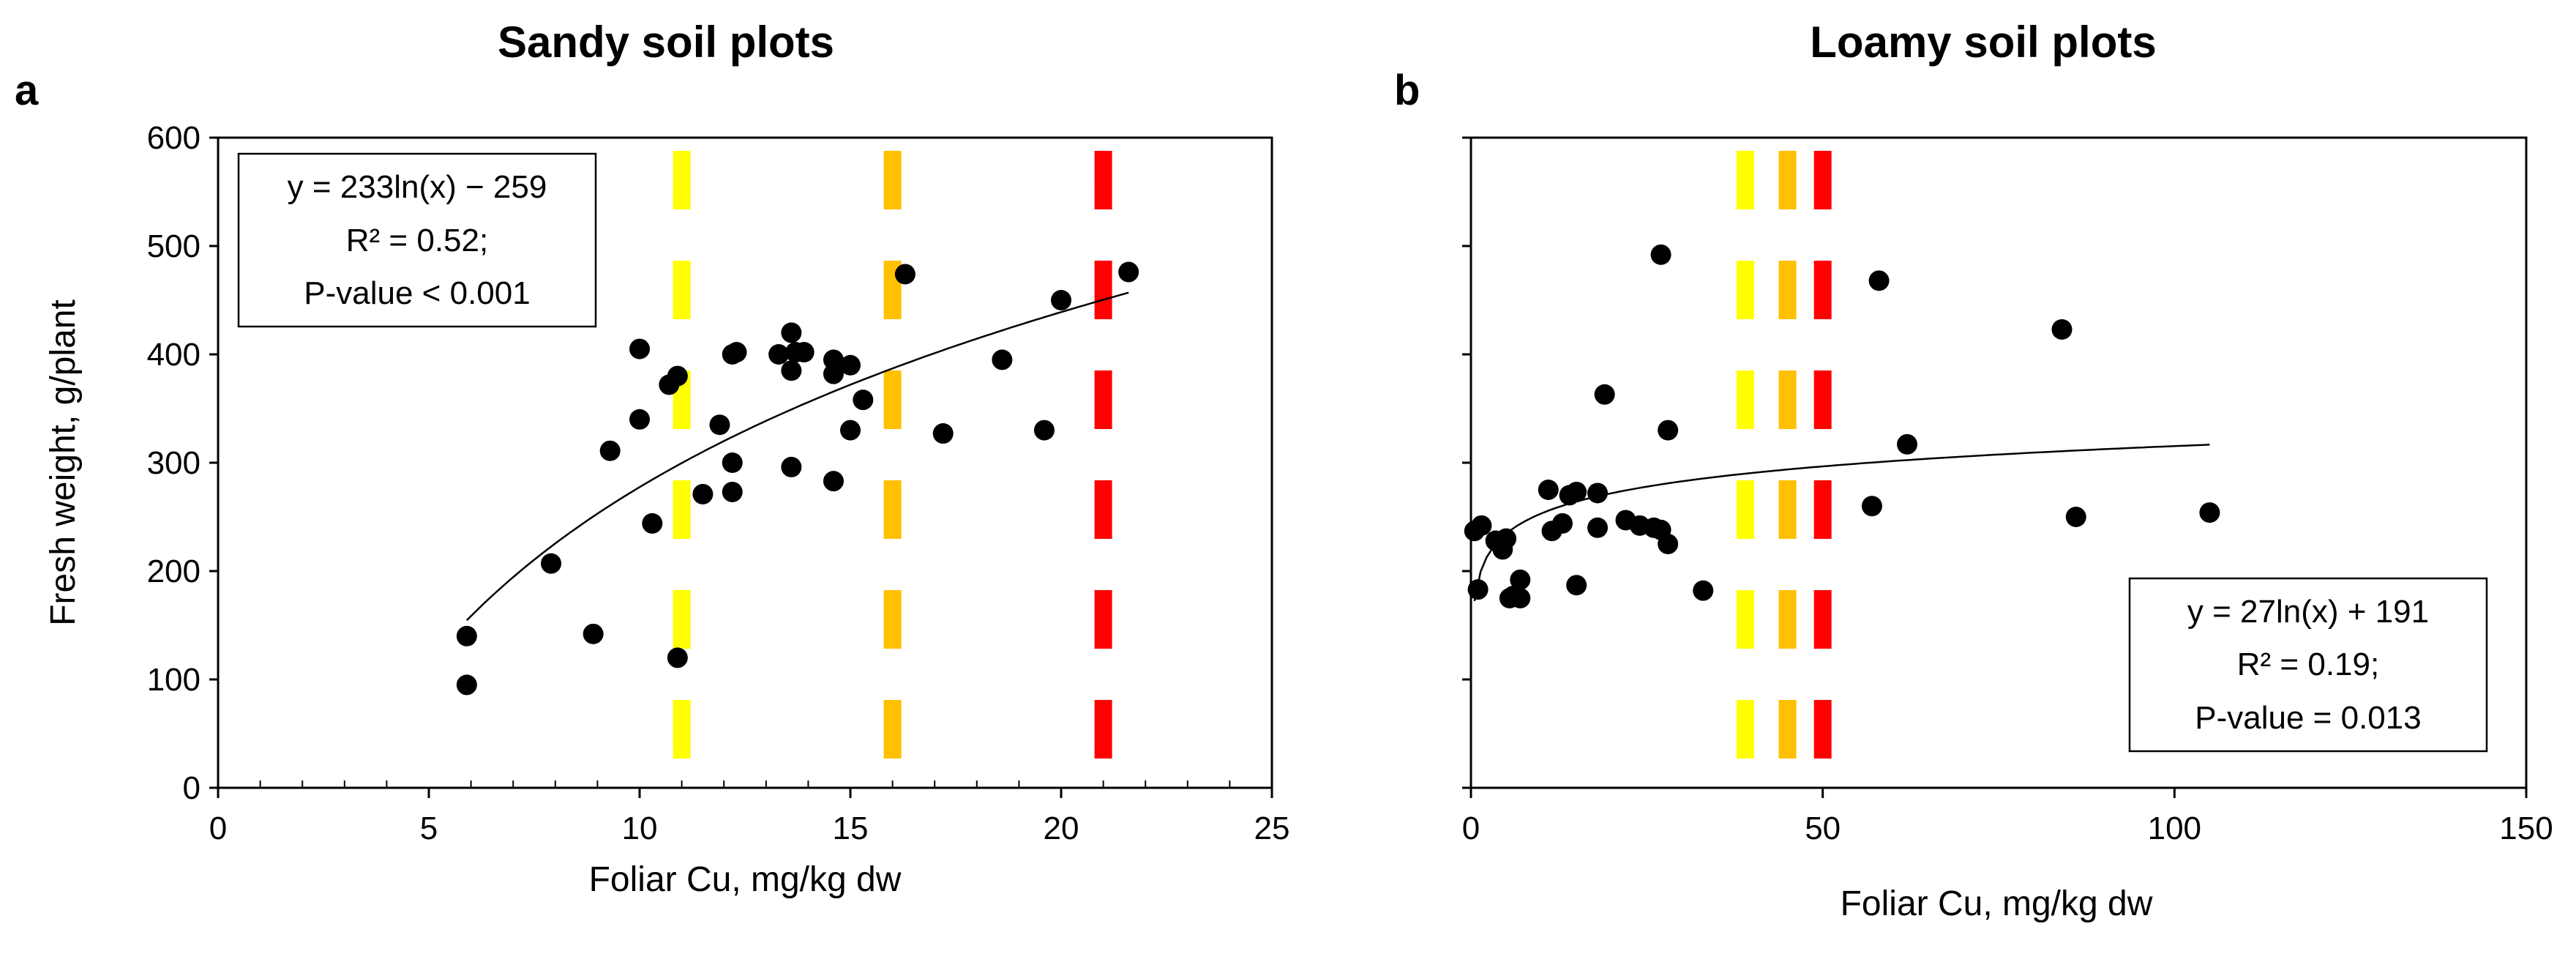  I want to click on y-tick-label-a-6: 600, so click(174, 138).